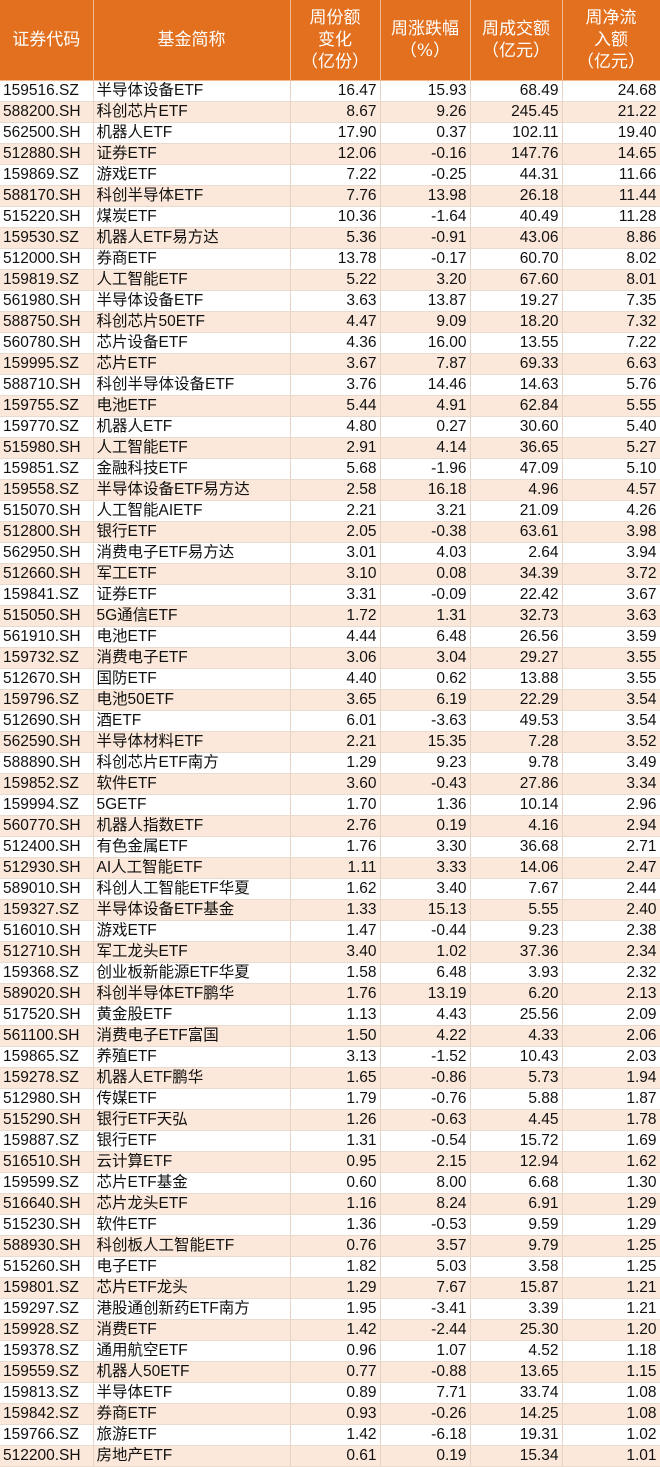 This screenshot has width=660, height=1467. I want to click on cell-weekly-change: 0.37, so click(425, 133).